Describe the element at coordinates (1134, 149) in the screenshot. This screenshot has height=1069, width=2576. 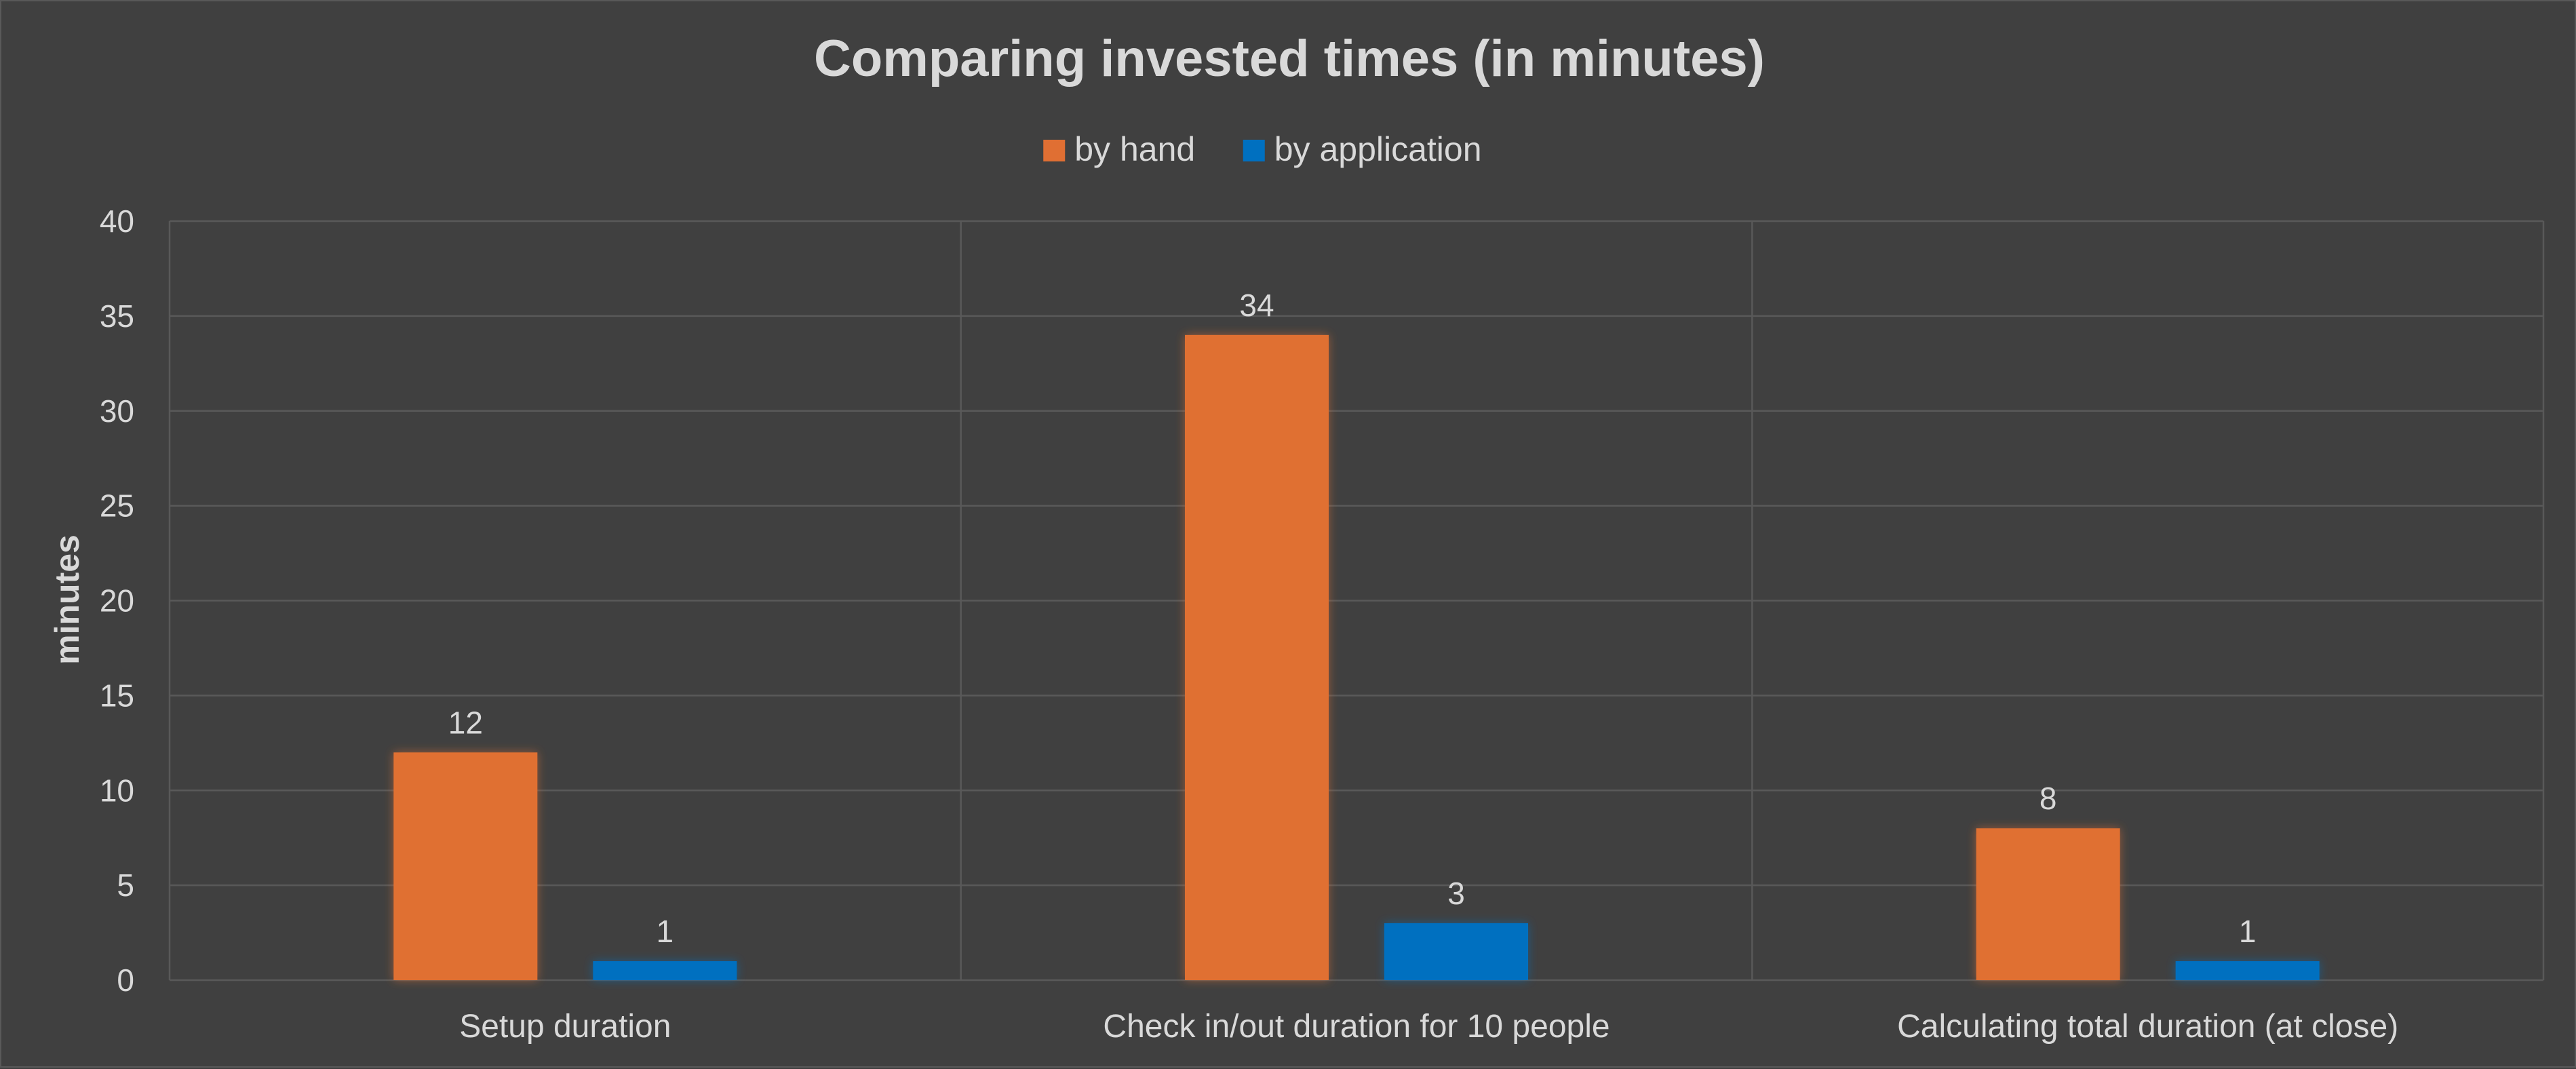
I see `legend-label: by hand` at that location.